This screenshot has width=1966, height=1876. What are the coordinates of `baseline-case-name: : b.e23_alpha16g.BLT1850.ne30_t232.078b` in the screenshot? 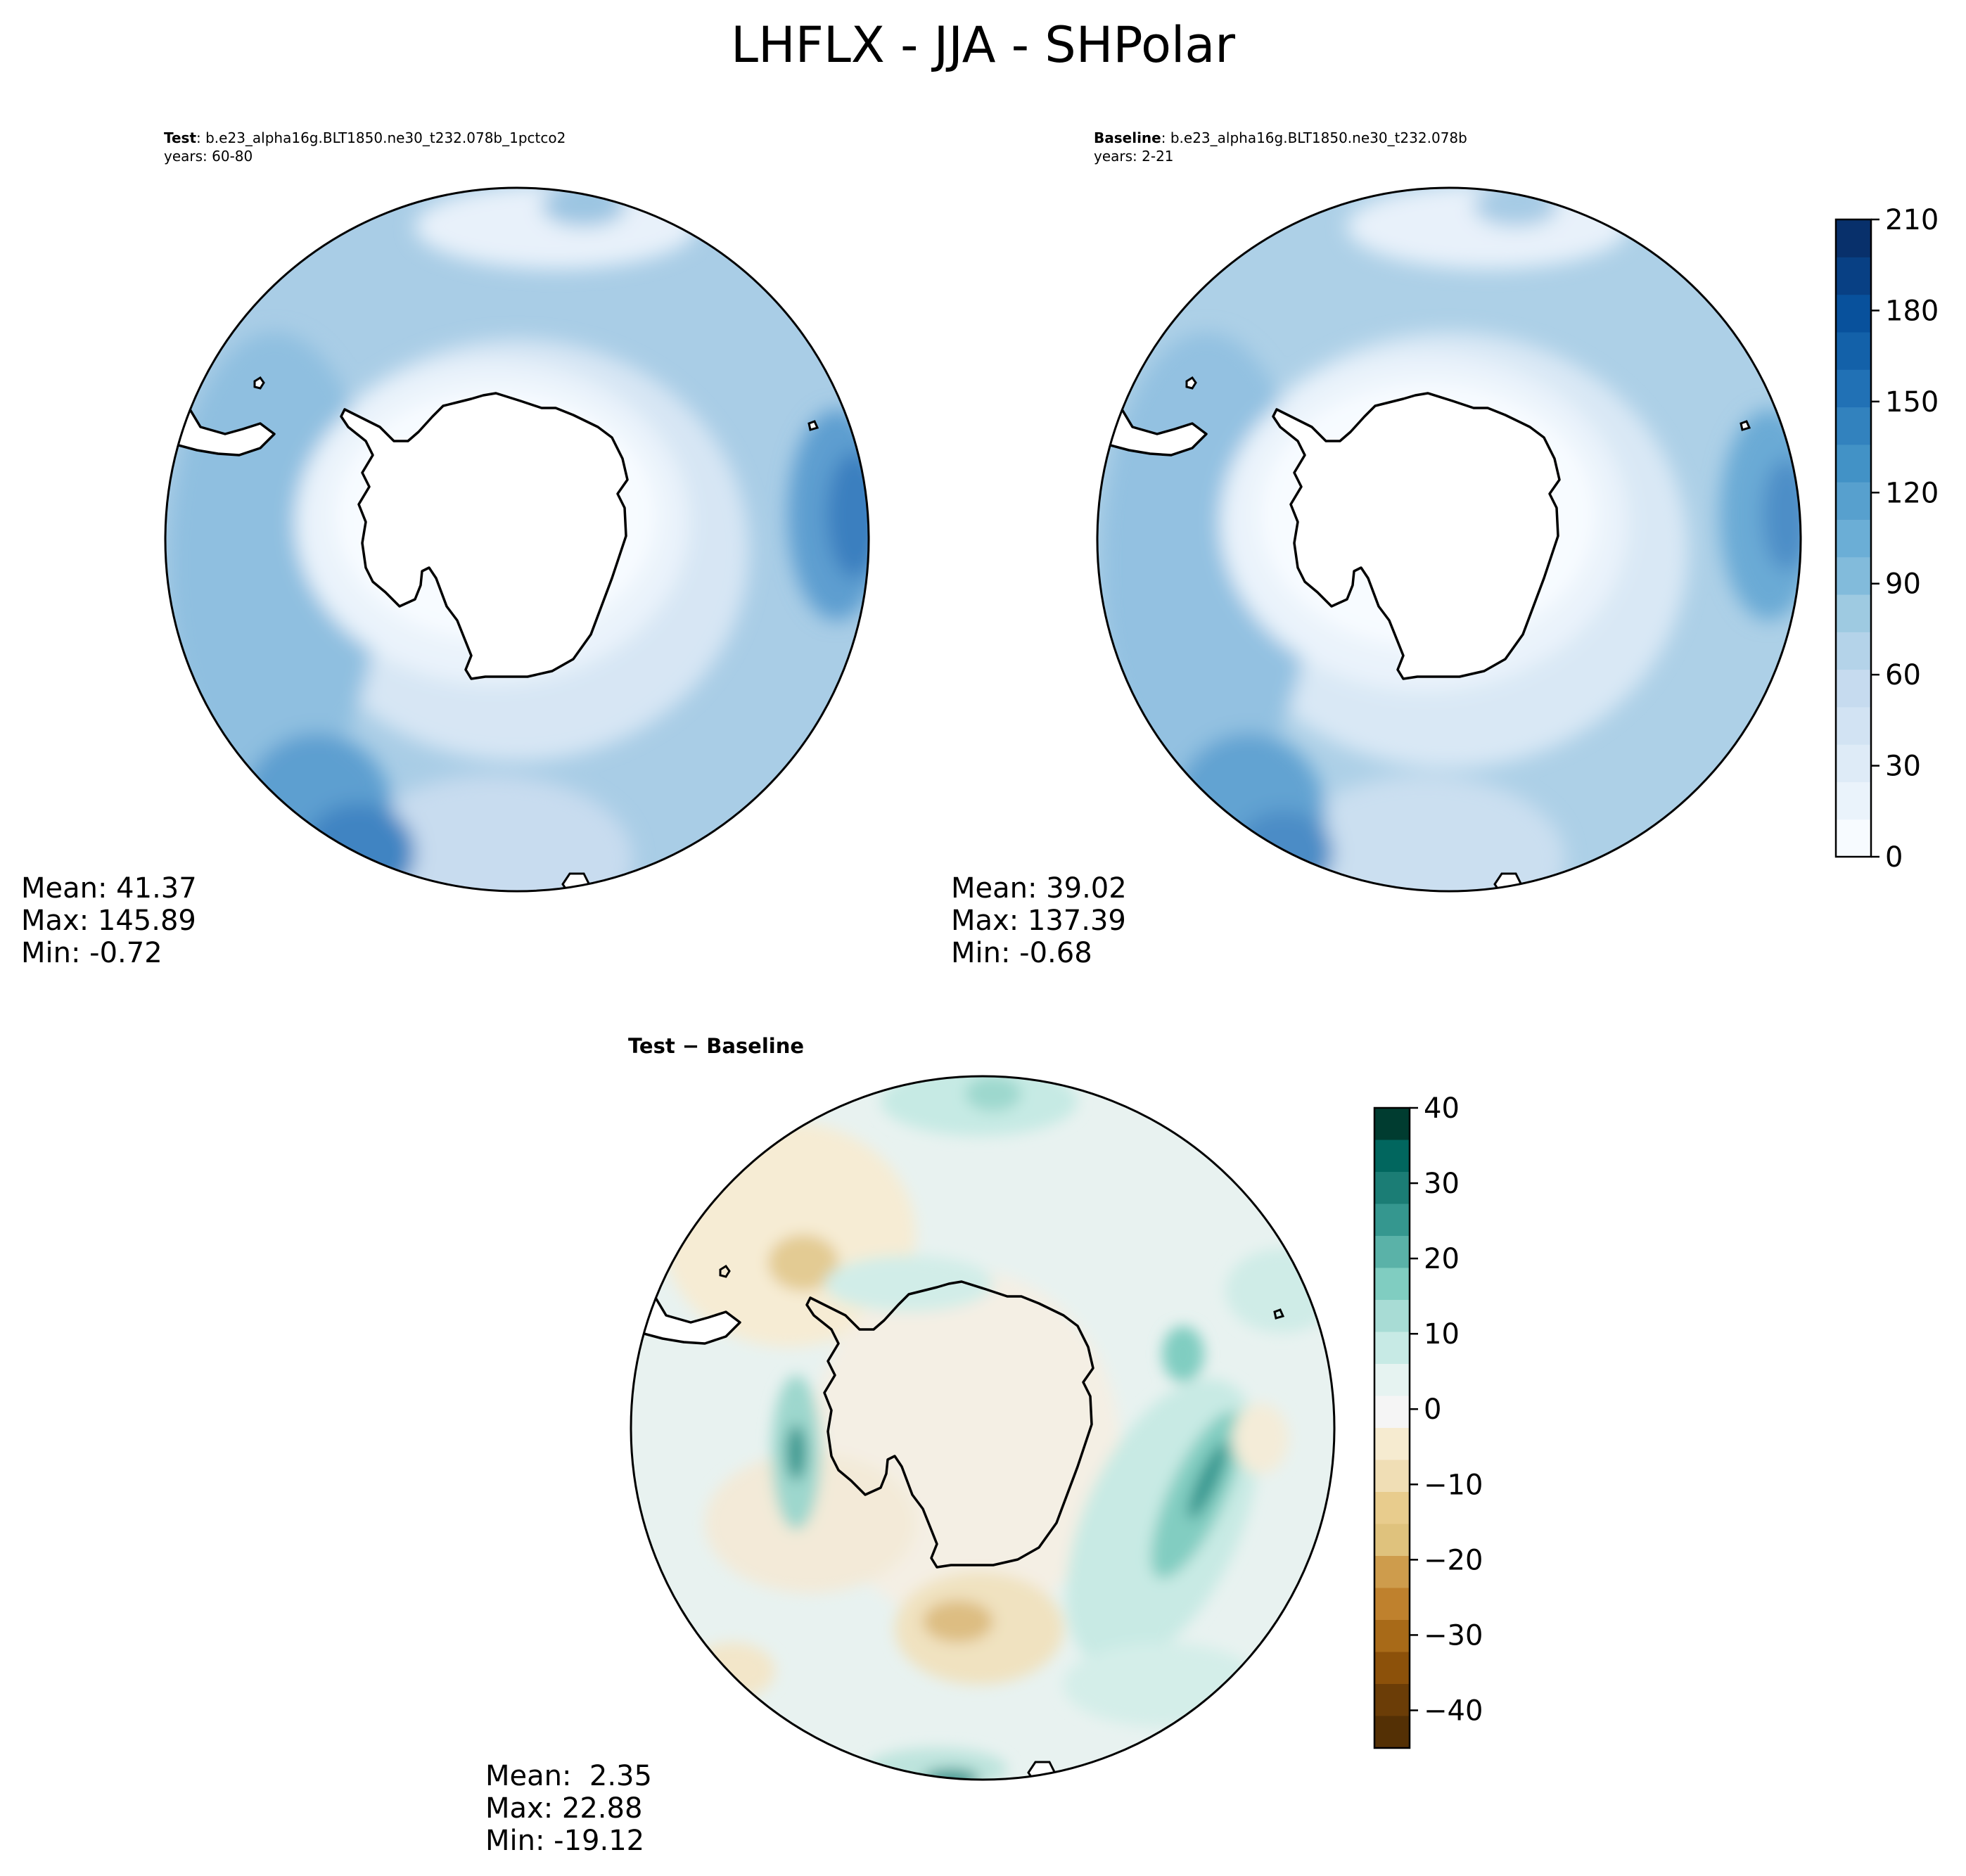 It's located at (1314, 137).